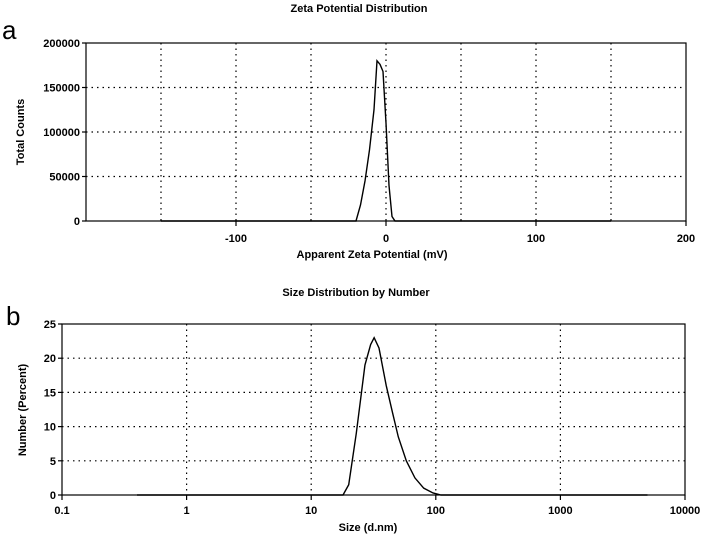 This screenshot has height=540, width=708. I want to click on y-tick-label: 10, so click(50, 428).